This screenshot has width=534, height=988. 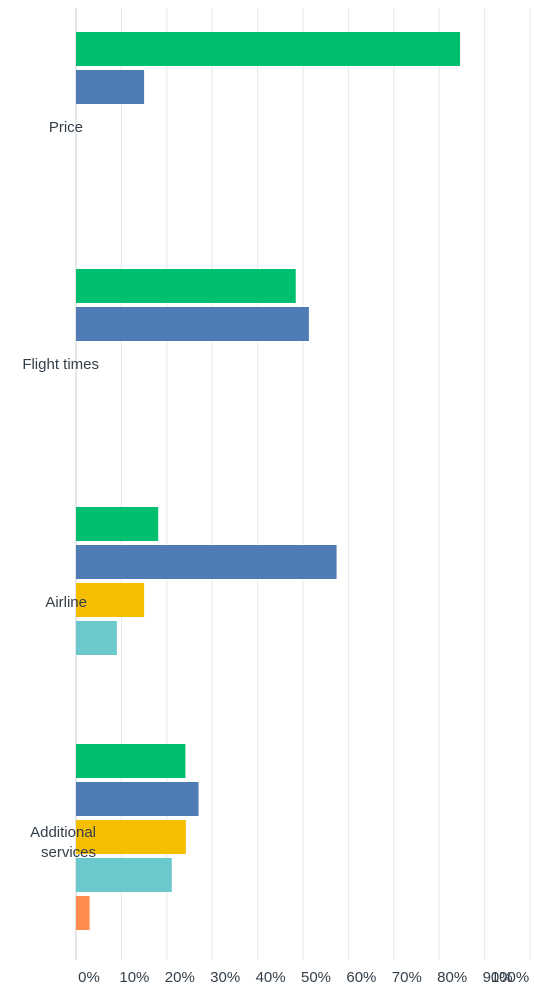 I want to click on x-tick-label: 90%, so click(x=498, y=977).